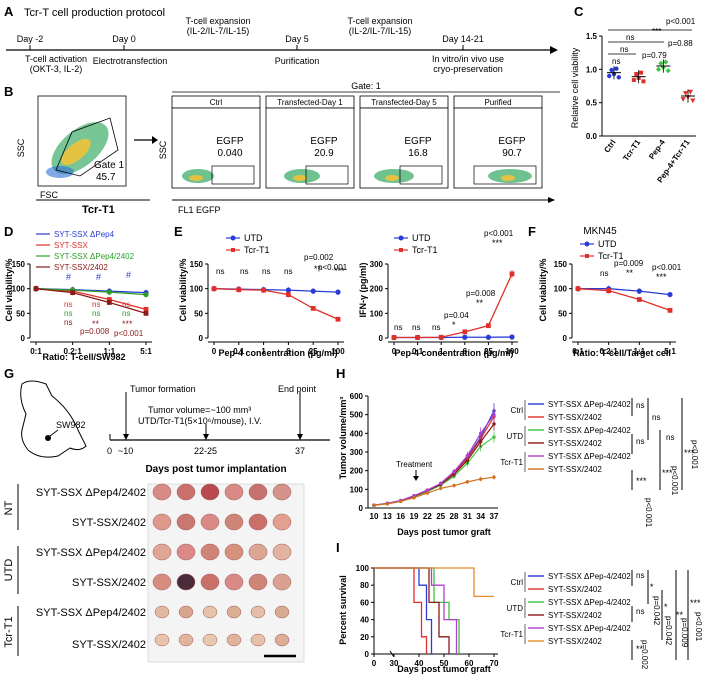  I want to click on E1-ytick-label-2: 100, so click(197, 289).